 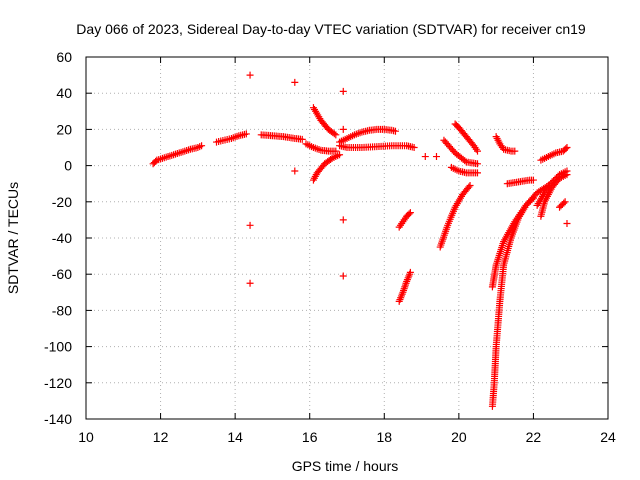 What do you see at coordinates (459, 437) in the screenshot?
I see `x-tick-label: 20` at bounding box center [459, 437].